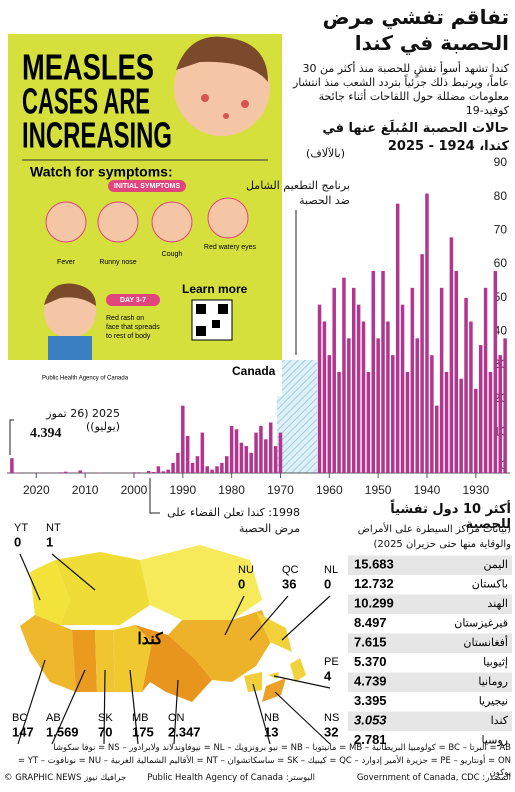 This screenshot has height=792, width=515. I want to click on poster-rash: Red rash on, so click(125, 318).